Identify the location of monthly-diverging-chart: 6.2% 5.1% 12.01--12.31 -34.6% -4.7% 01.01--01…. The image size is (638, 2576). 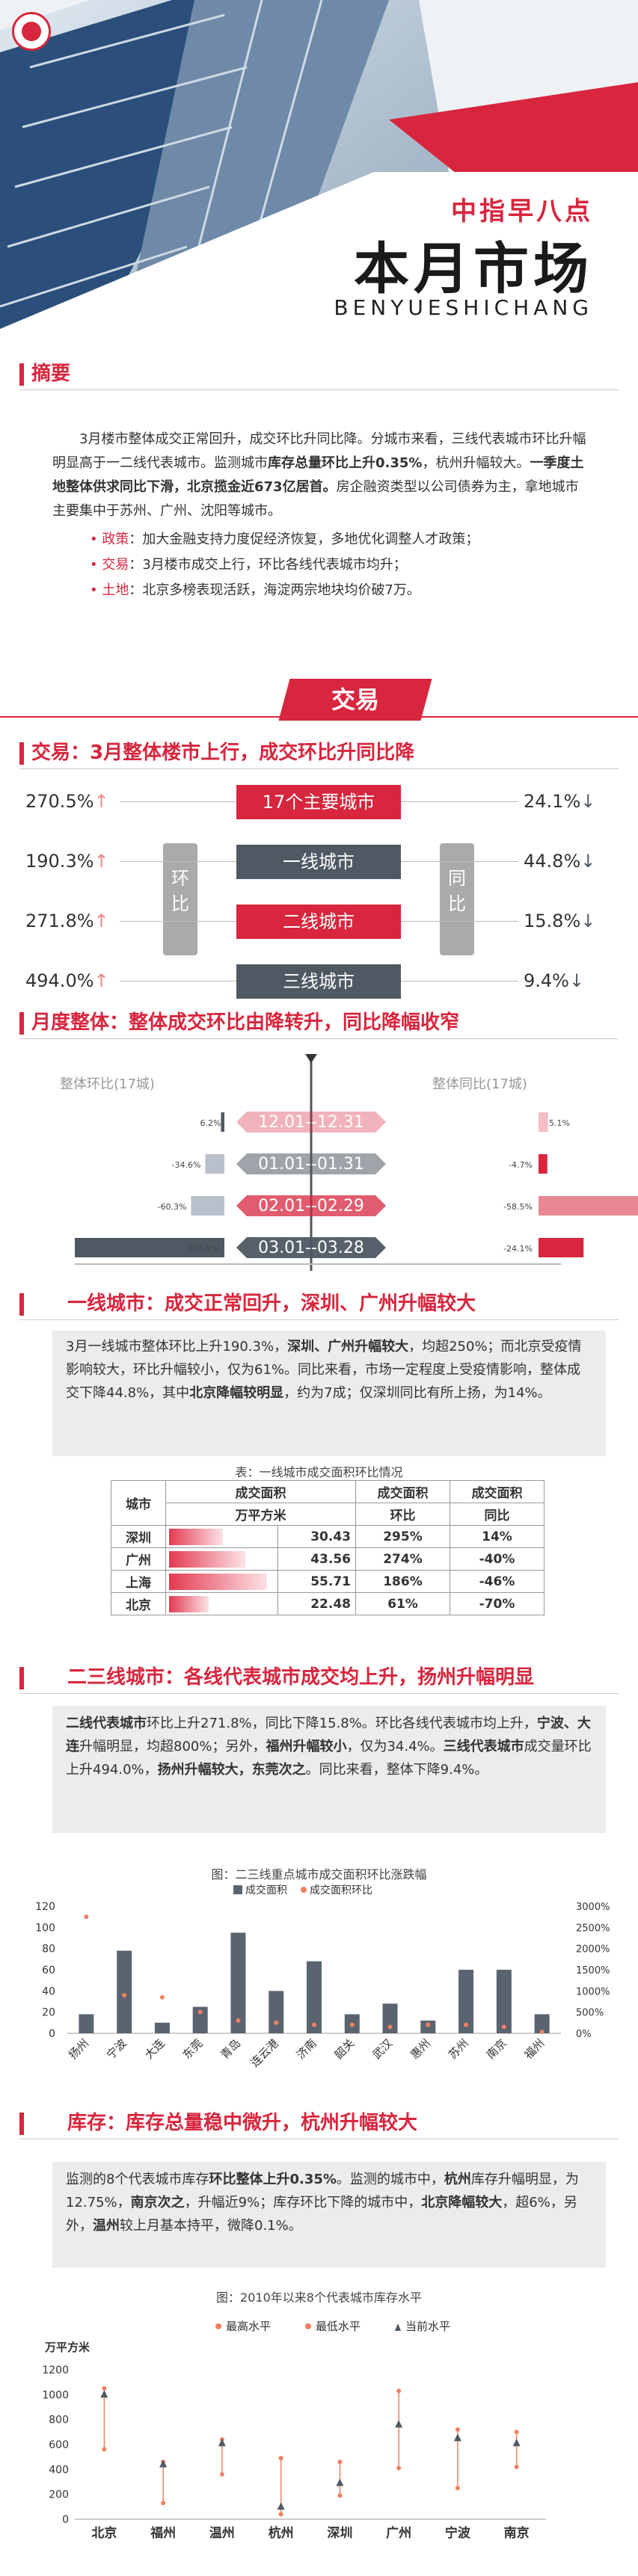
(356, 1162).